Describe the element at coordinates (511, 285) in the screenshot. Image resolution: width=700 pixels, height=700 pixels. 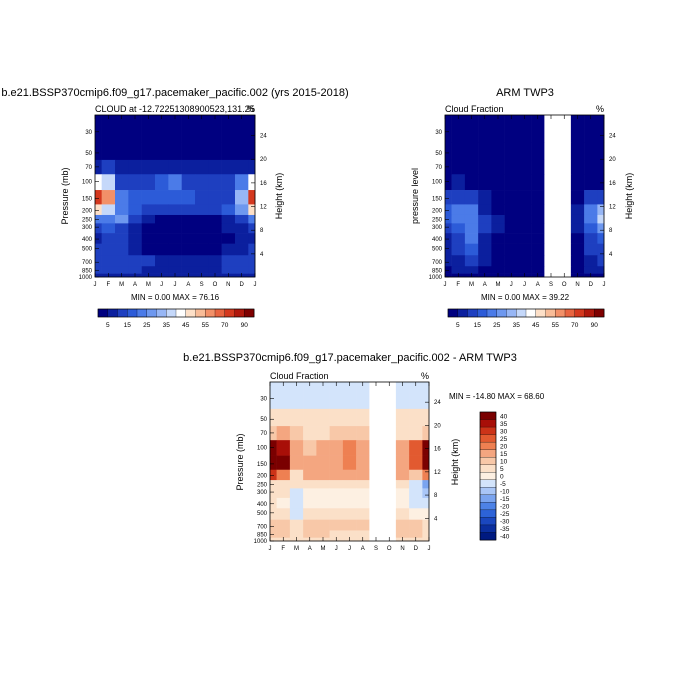
I see `panel2-xtick-label: J` at that location.